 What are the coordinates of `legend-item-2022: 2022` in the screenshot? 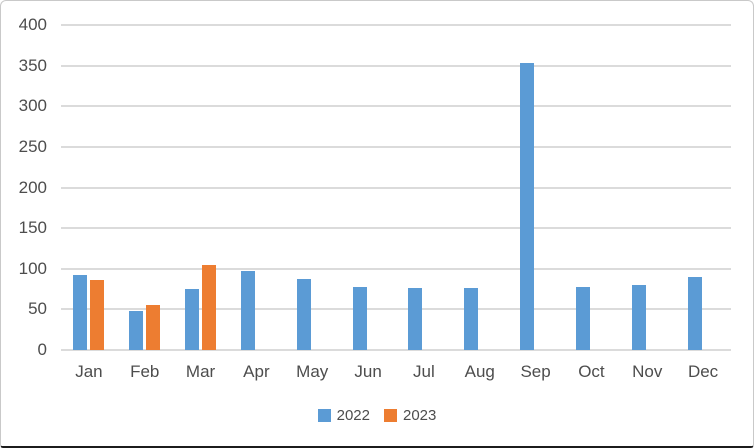 It's located at (343, 415).